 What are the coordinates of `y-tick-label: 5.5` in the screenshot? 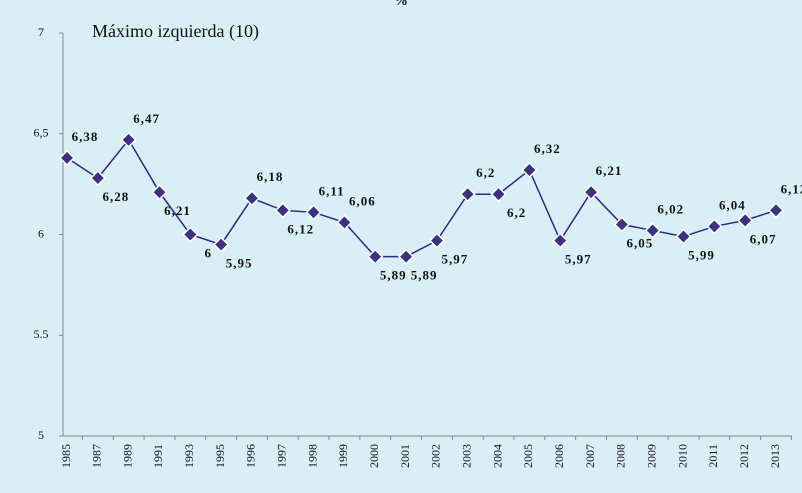 It's located at (41, 334).